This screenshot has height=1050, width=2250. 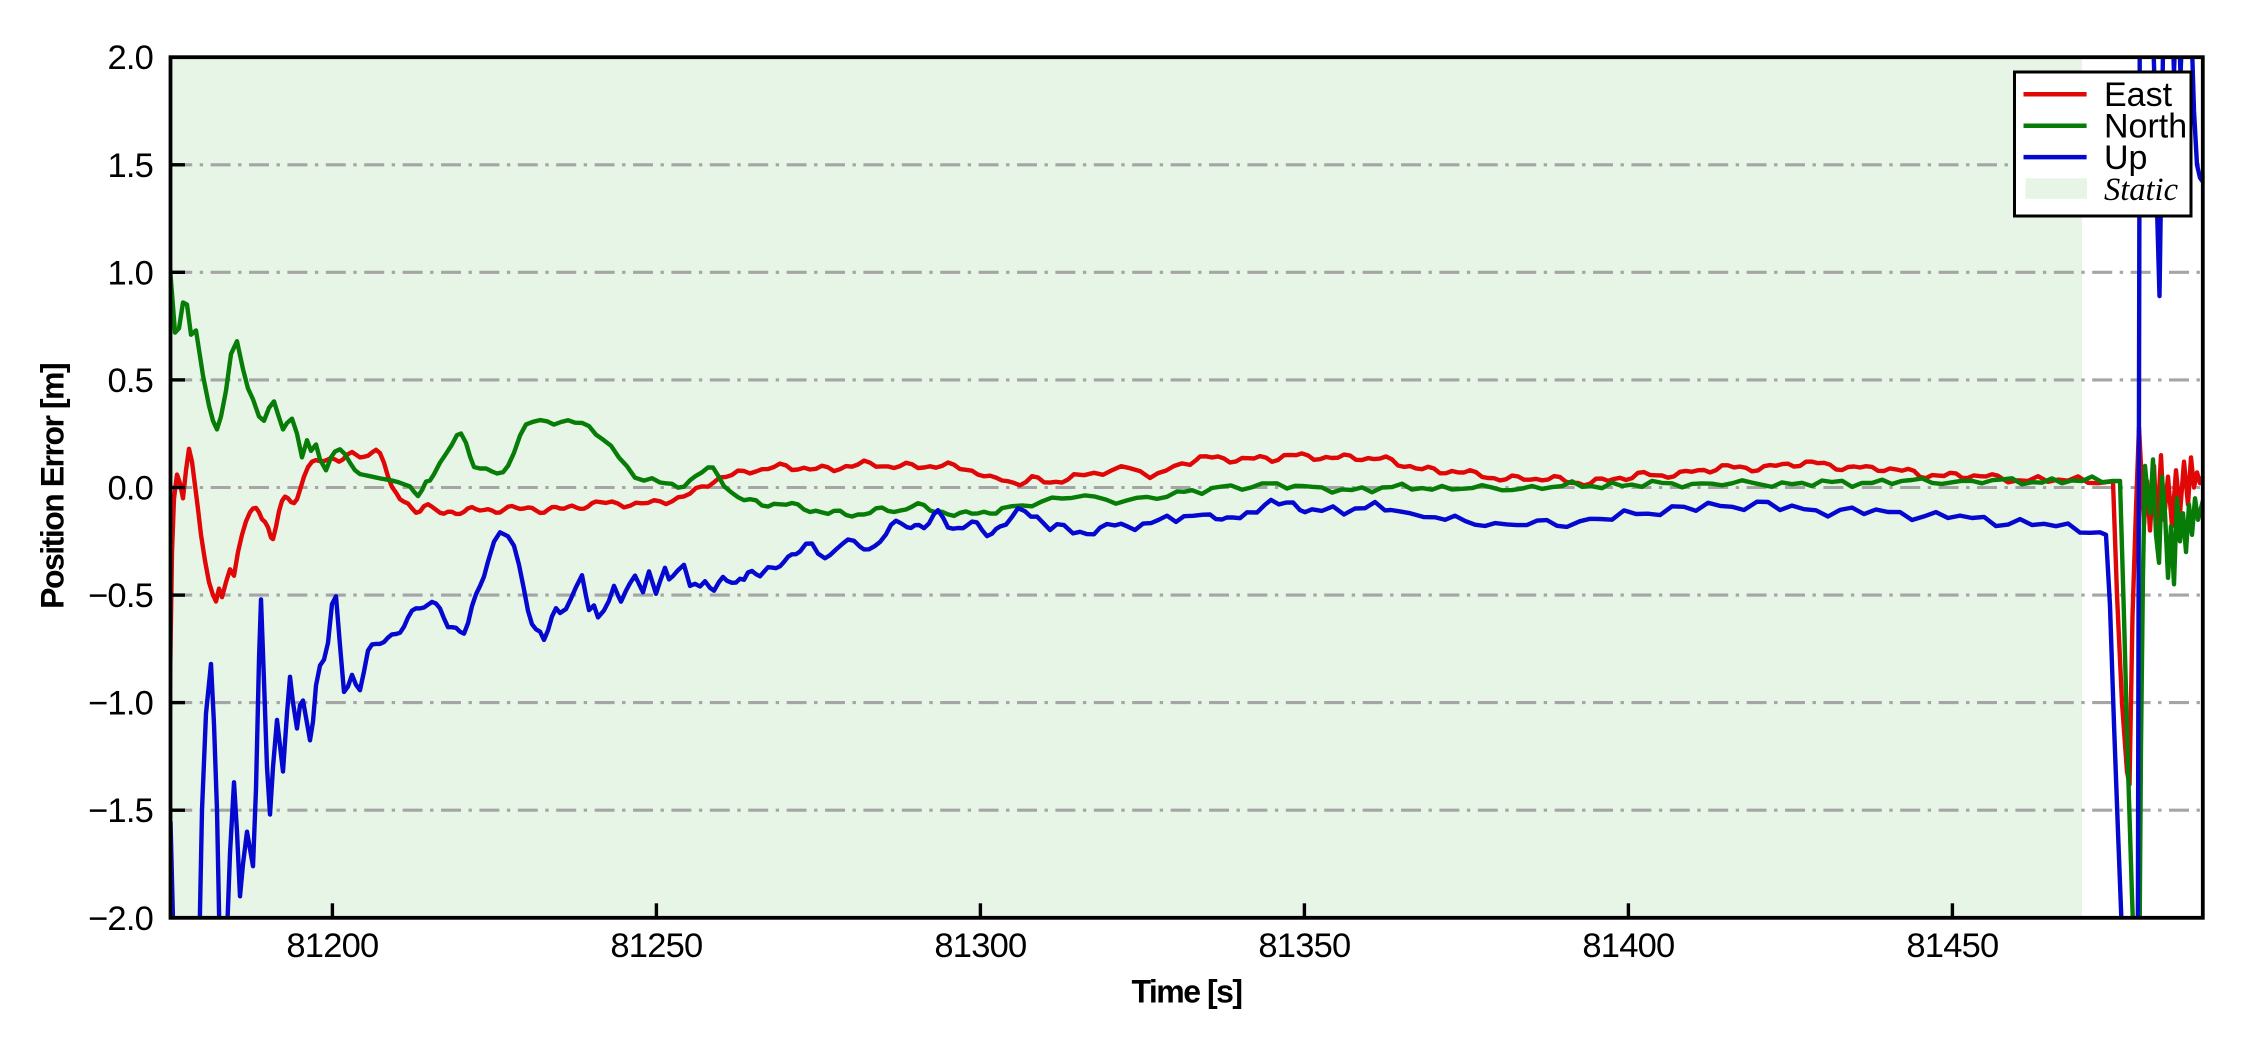 I want to click on svg-text: East, so click(x=2138, y=95).